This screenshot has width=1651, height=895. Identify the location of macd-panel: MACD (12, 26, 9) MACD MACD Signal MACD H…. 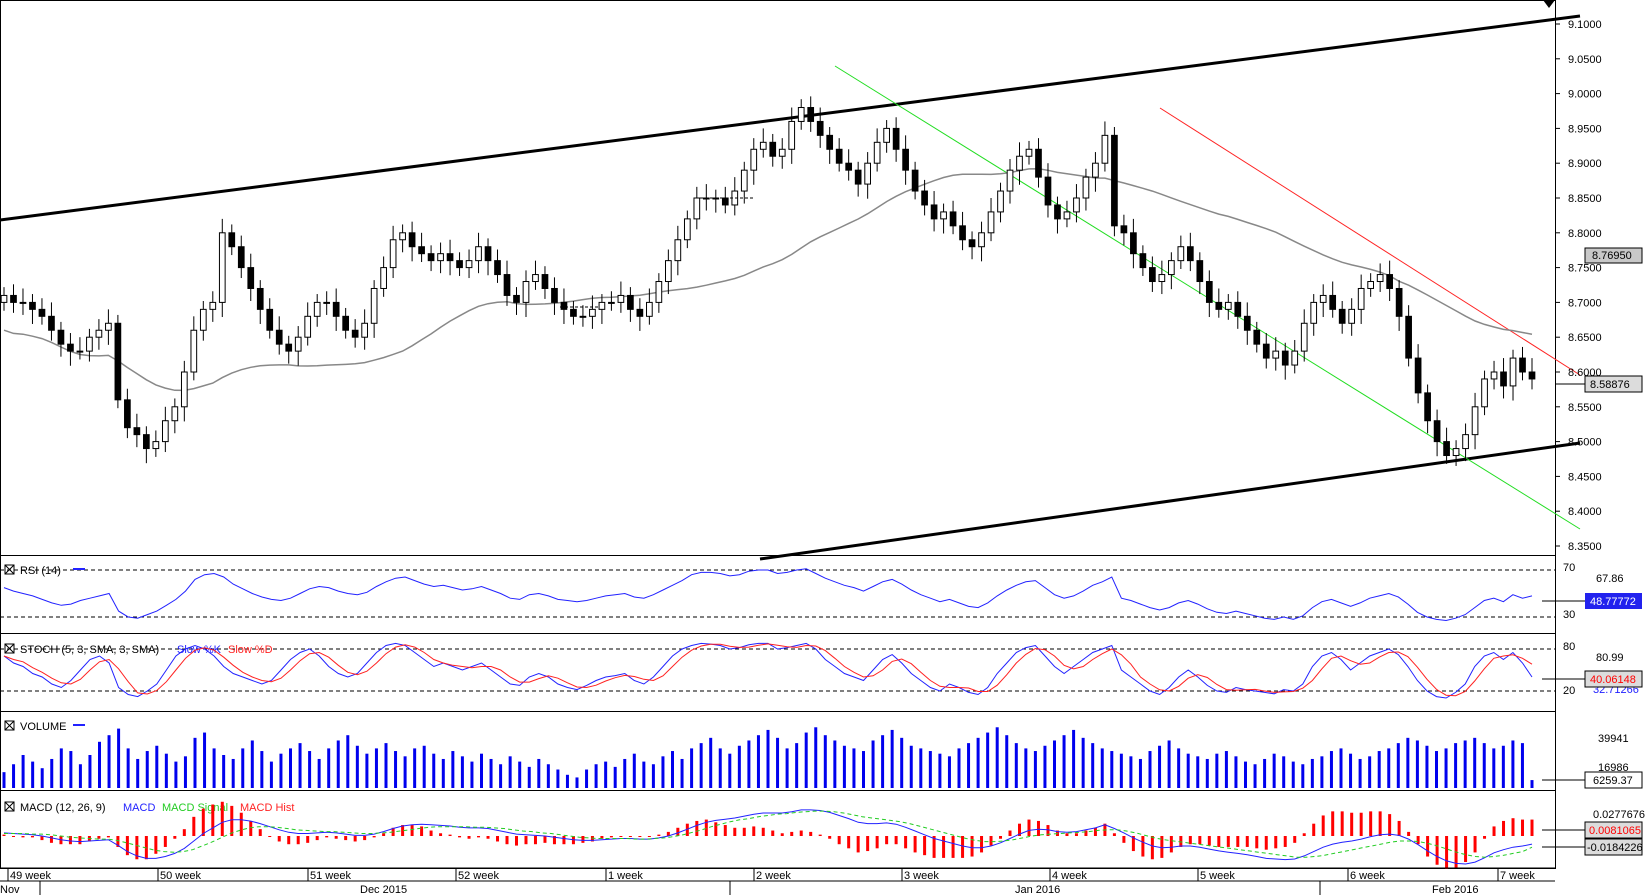
(824, 835).